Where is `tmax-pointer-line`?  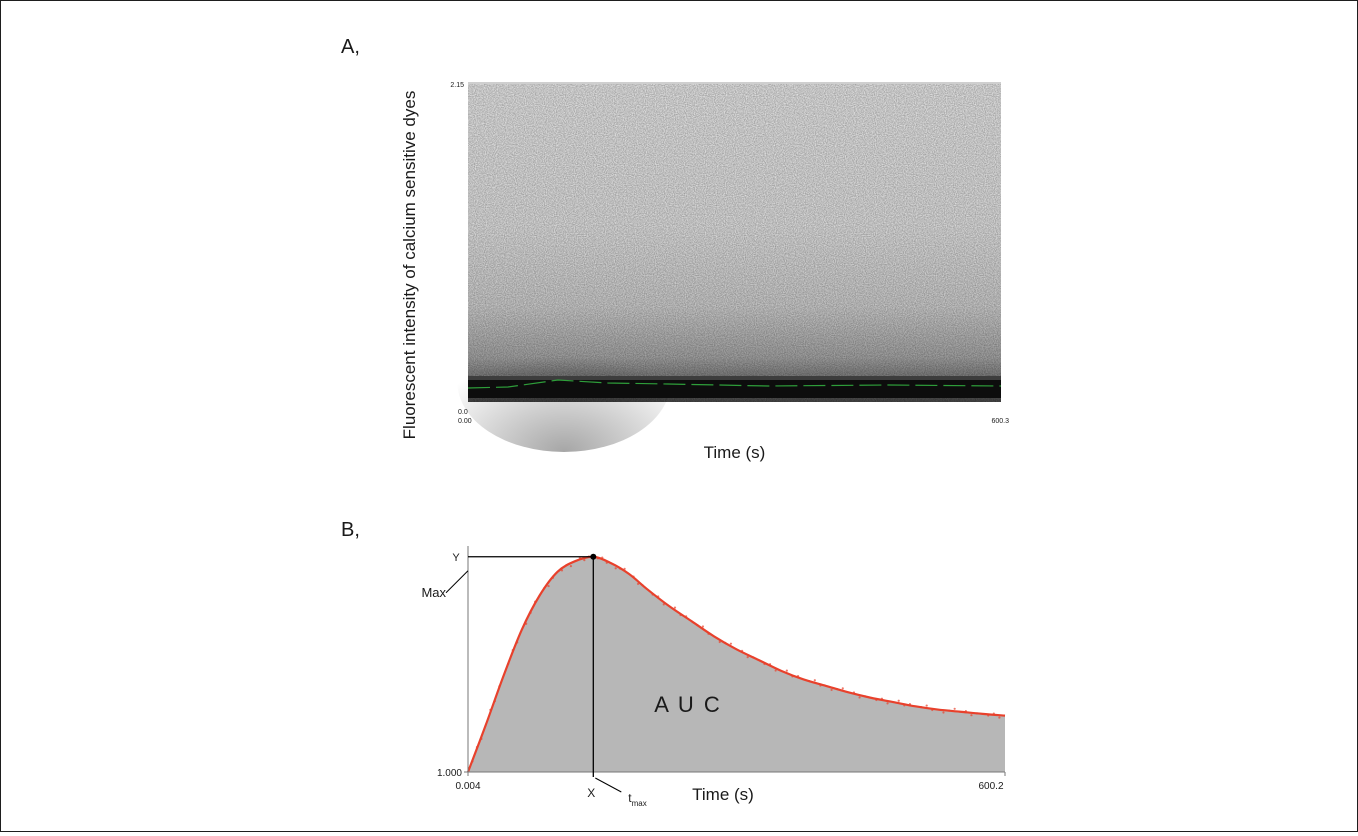 tmax-pointer-line is located at coordinates (608, 785).